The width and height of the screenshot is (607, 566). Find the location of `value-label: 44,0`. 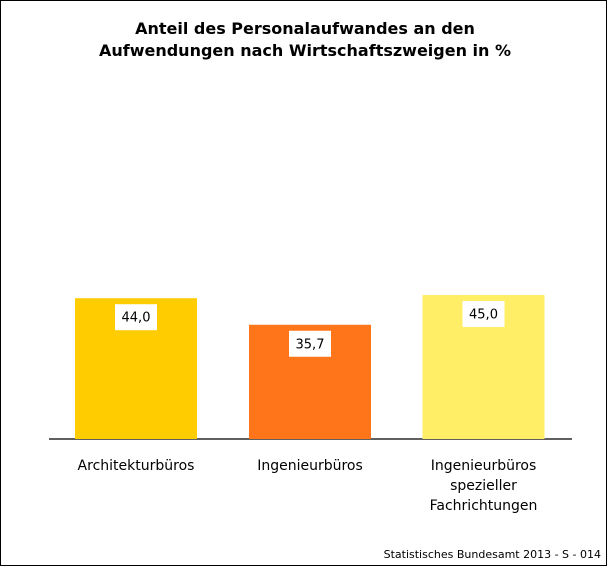

value-label: 44,0 is located at coordinates (136, 318).